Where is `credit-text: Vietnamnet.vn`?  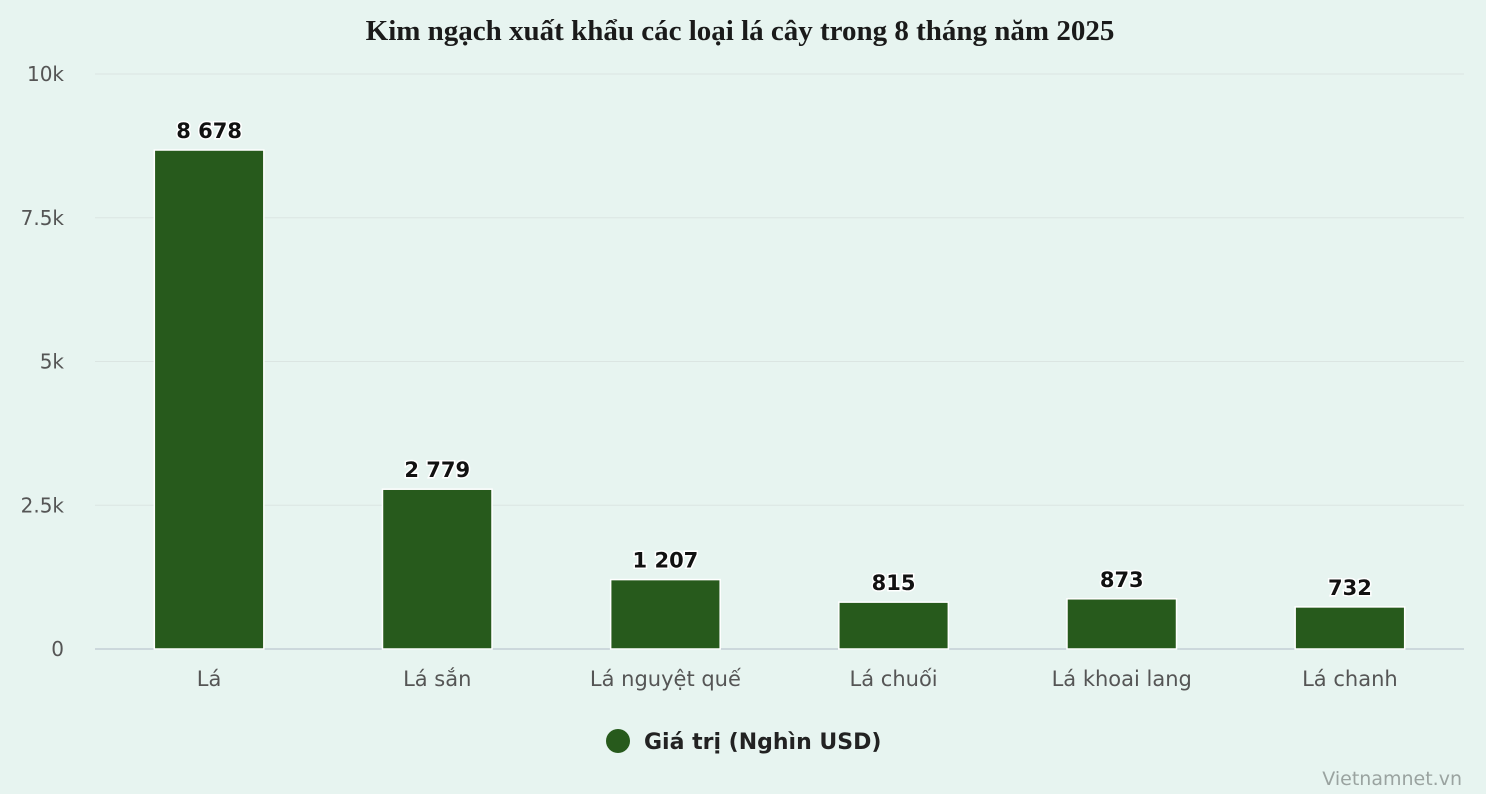 credit-text: Vietnamnet.vn is located at coordinates (1392, 779).